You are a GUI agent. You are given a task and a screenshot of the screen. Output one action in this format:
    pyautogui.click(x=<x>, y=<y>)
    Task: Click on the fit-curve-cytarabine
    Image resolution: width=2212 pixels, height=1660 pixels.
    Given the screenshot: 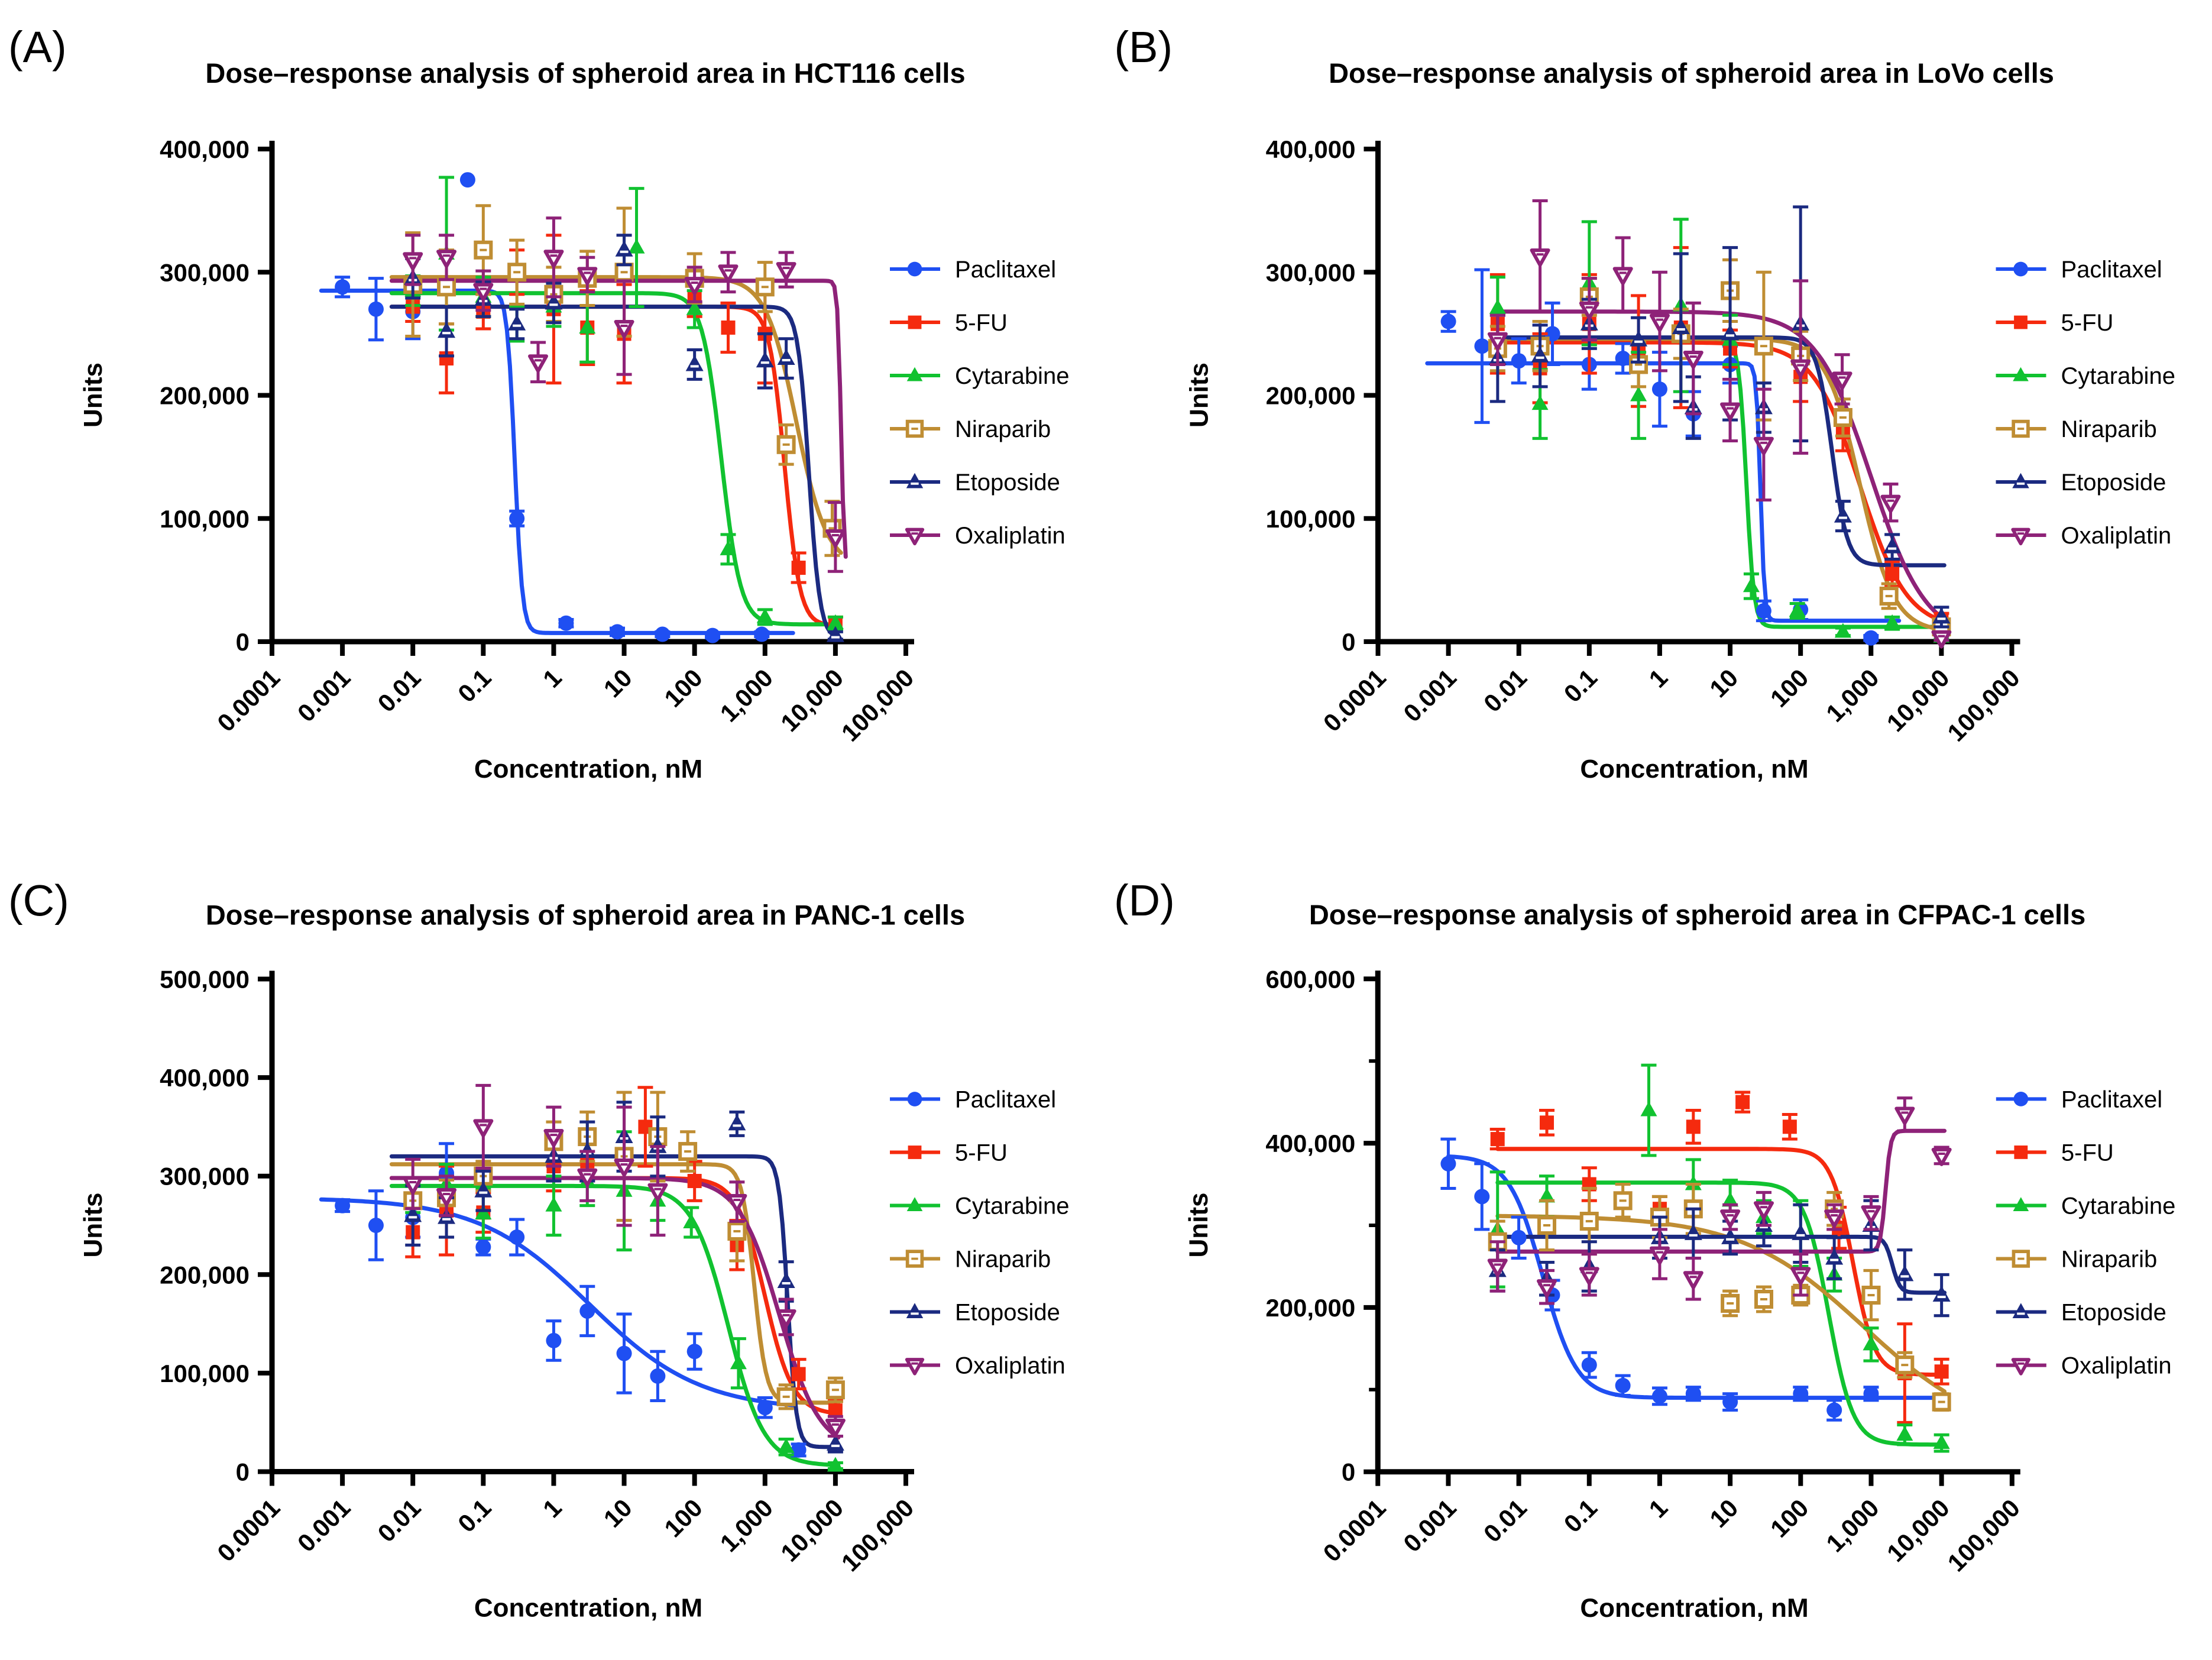 What is the action you would take?
    pyautogui.click(x=615, y=459)
    